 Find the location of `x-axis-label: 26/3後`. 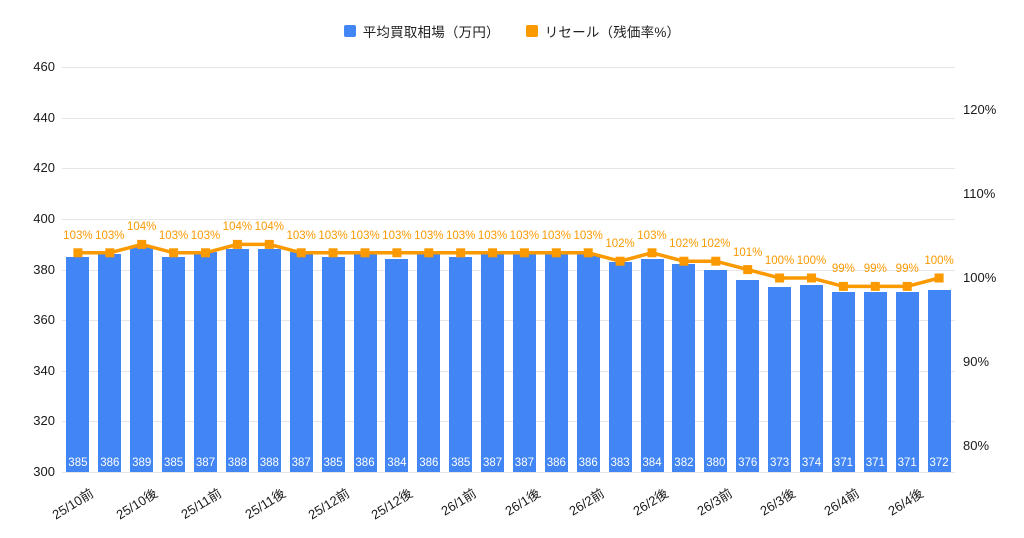

x-axis-label: 26/3後 is located at coordinates (778, 502).